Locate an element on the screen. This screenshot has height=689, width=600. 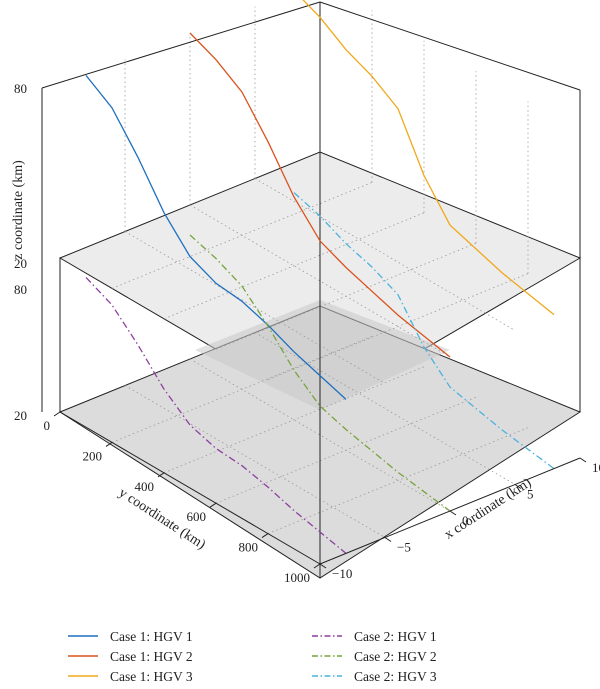
x-axis-line is located at coordinates (450, 511).